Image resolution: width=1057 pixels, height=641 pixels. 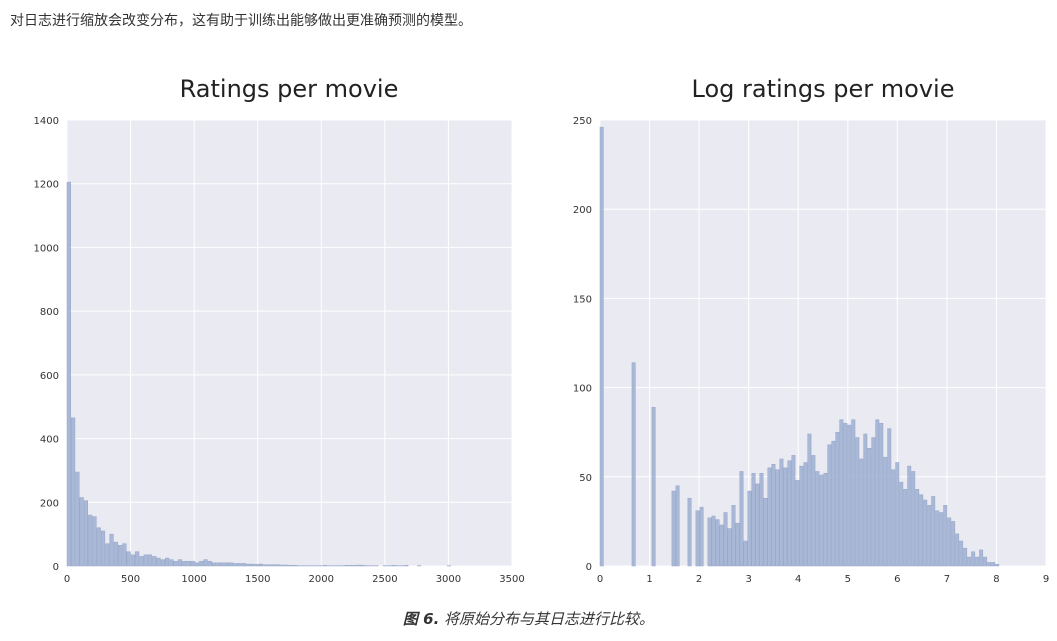 What do you see at coordinates (798, 579) in the screenshot?
I see `x-tick-label: 4` at bounding box center [798, 579].